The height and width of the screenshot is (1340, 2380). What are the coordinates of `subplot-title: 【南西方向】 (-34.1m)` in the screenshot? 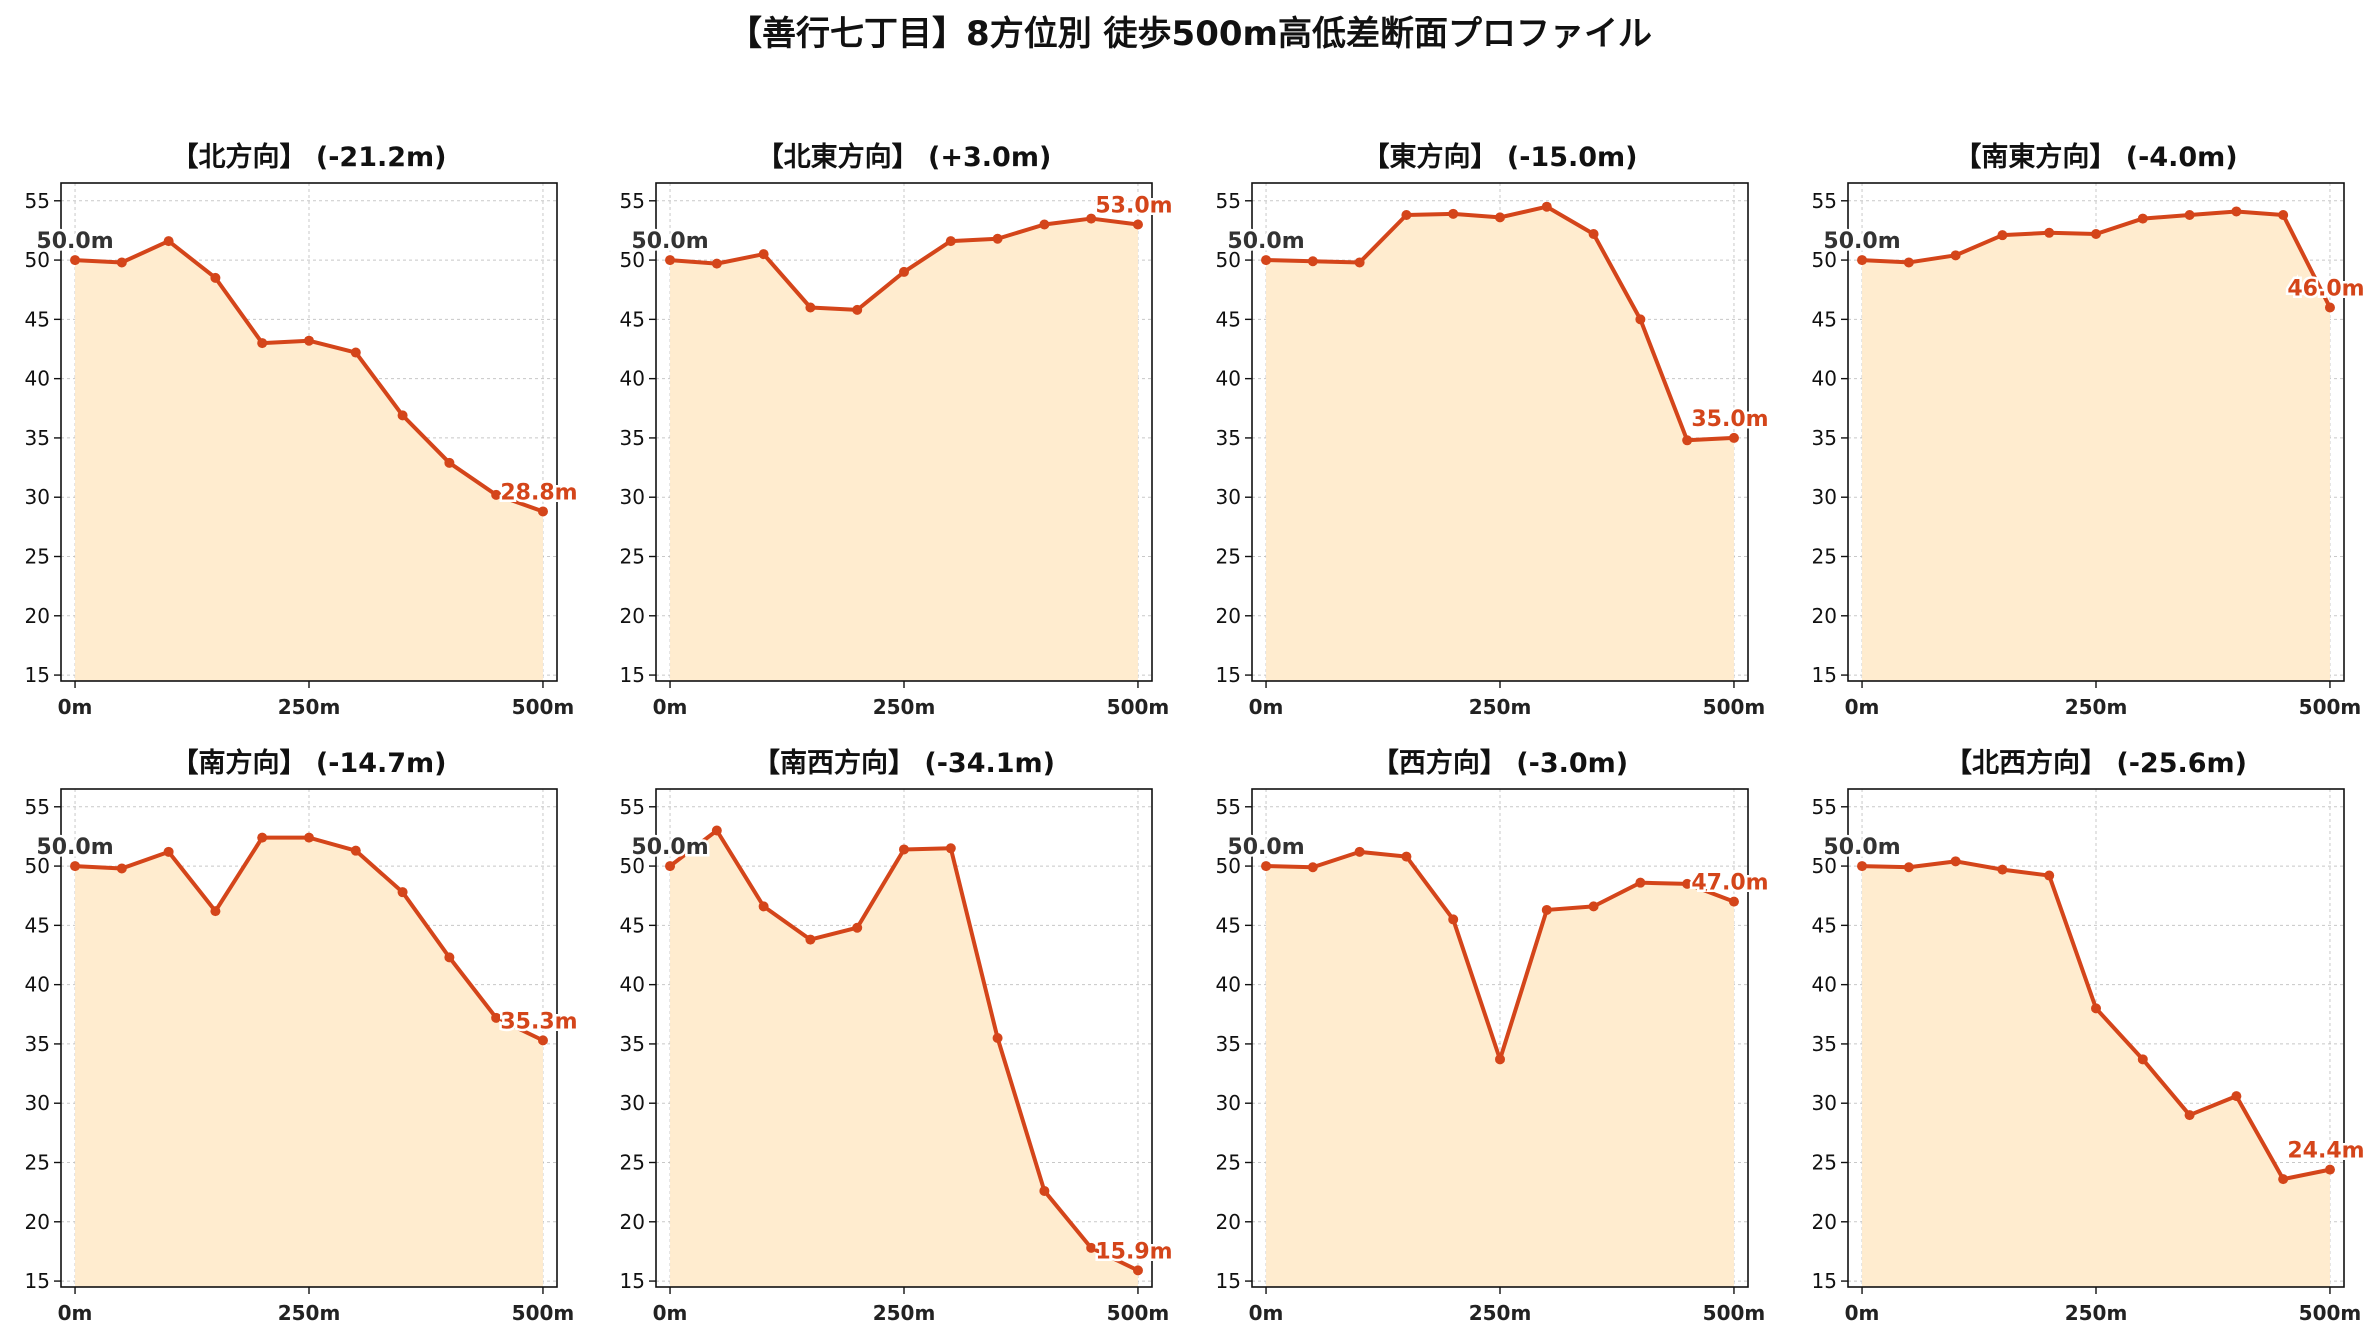 It's located at (904, 763).